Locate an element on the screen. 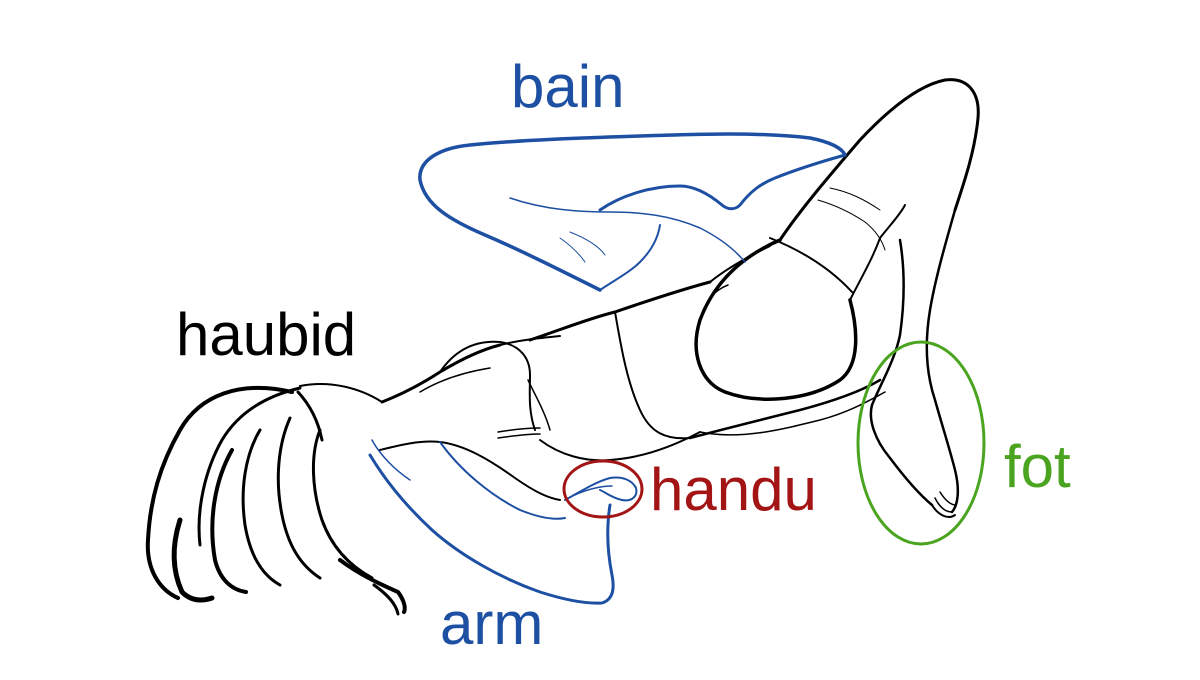 Image resolution: width=1200 pixels, height=680 pixels. label-handu: handu is located at coordinates (733, 489).